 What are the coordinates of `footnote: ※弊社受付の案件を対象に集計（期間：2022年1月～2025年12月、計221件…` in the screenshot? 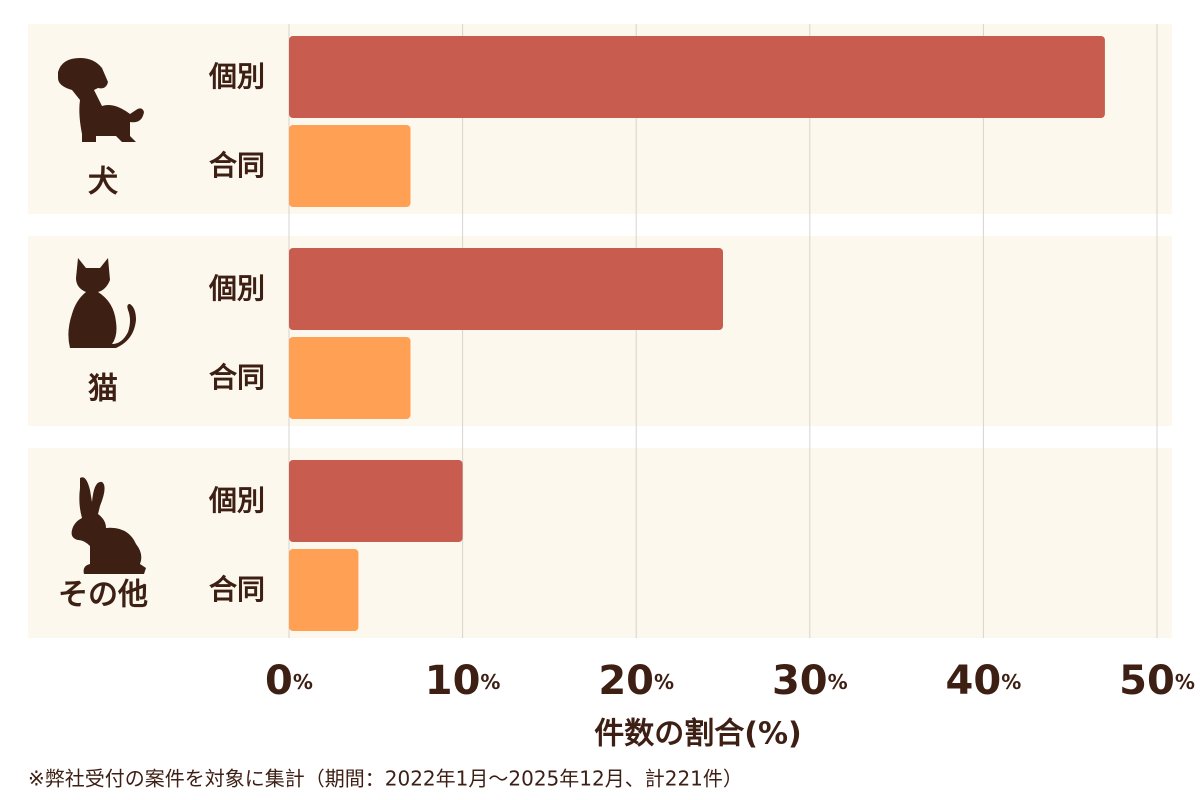 It's located at (385, 779).